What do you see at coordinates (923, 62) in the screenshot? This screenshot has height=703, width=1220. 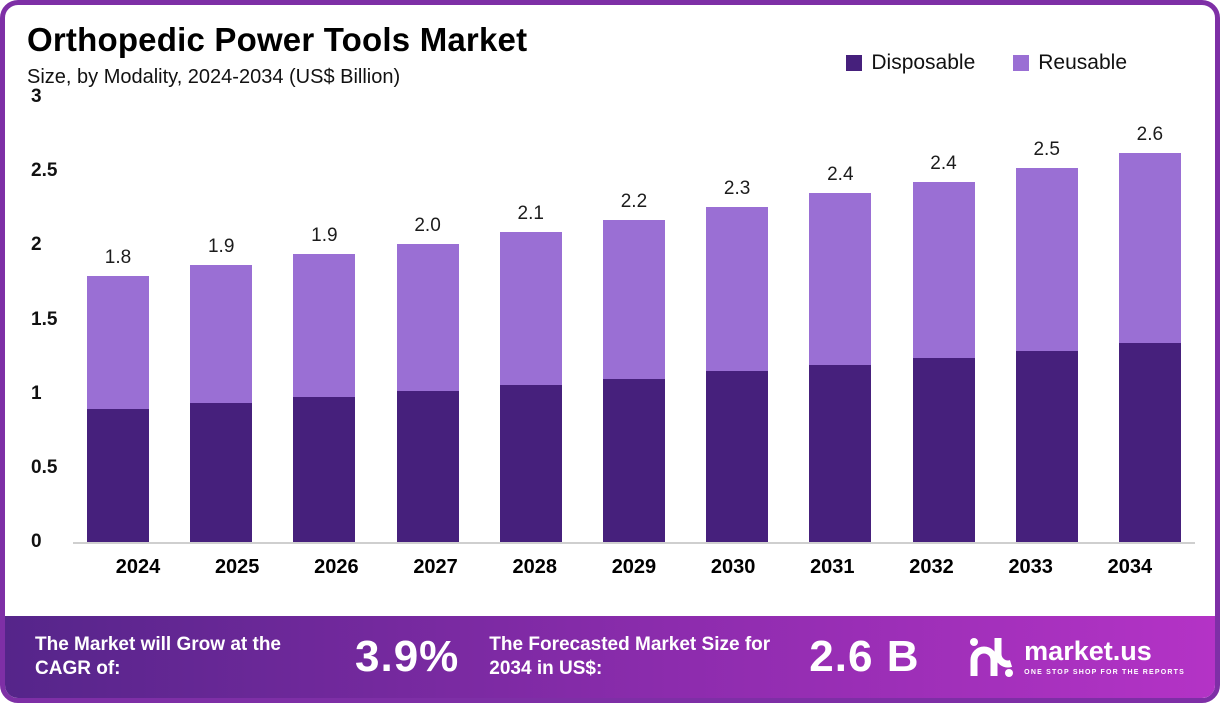 I see `legend-label: Disposable` at bounding box center [923, 62].